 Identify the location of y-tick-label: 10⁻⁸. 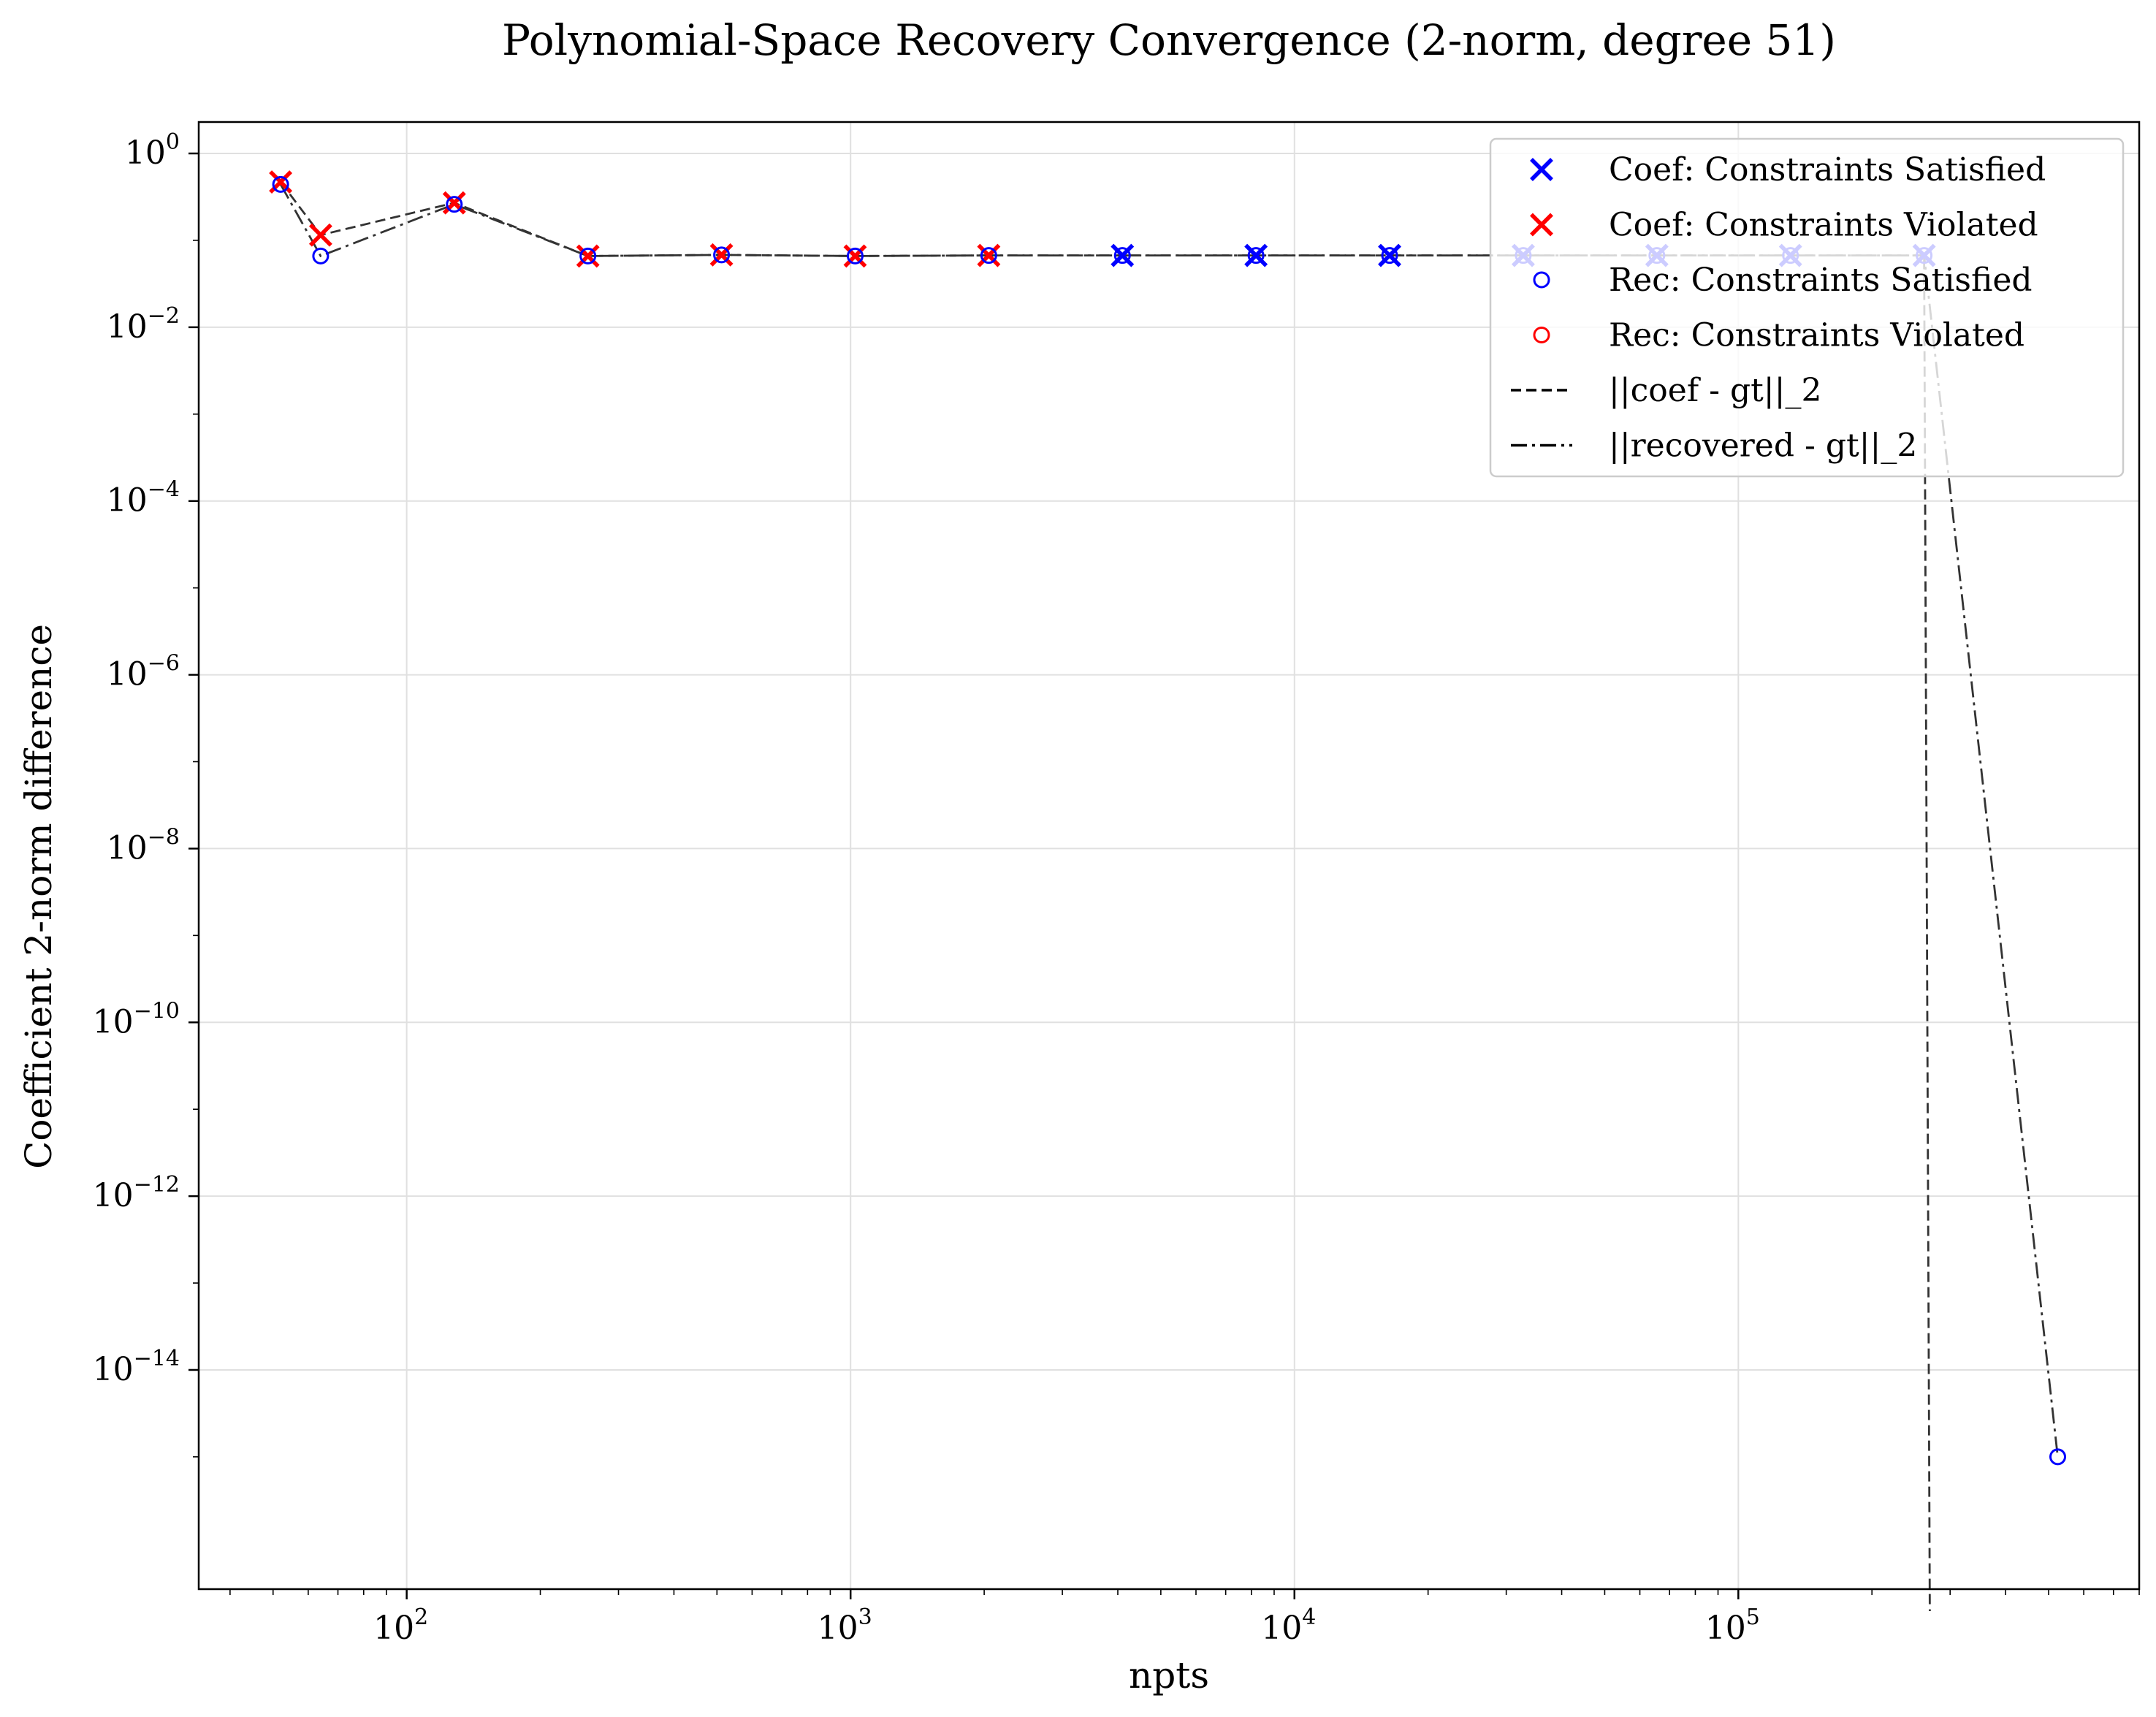
(143, 846).